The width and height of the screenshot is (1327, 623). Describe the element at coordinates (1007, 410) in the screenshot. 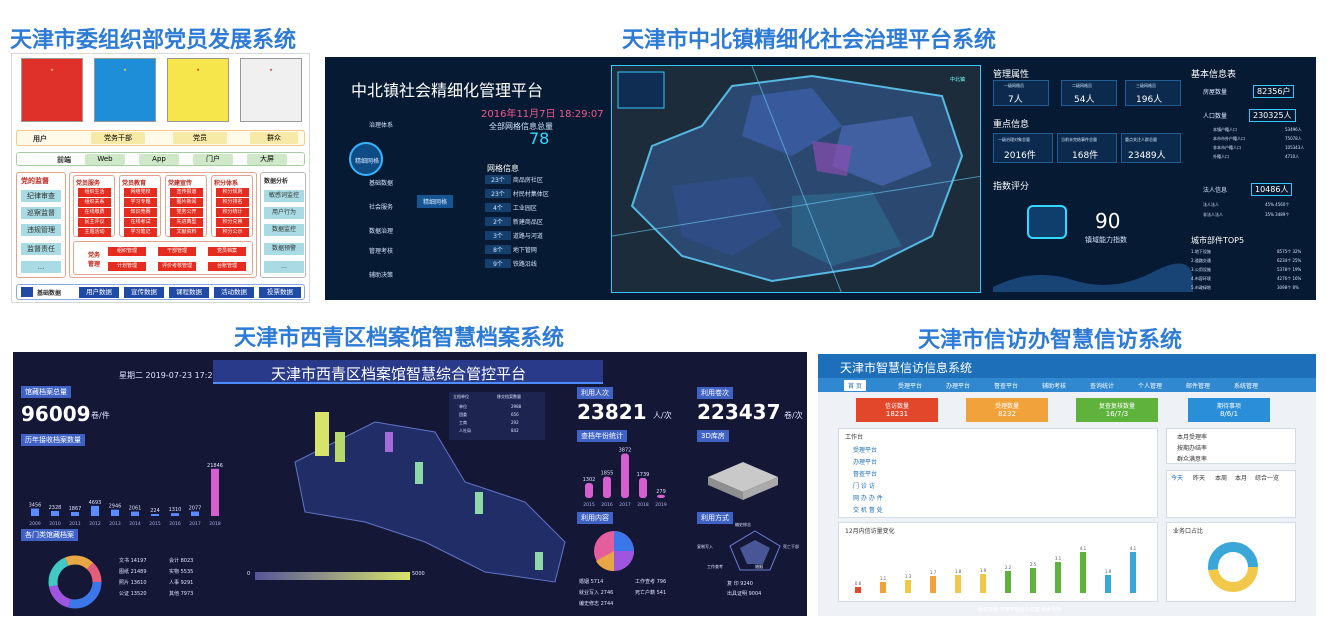

I see `stat-card-accepted: 受理数量 8232` at that location.